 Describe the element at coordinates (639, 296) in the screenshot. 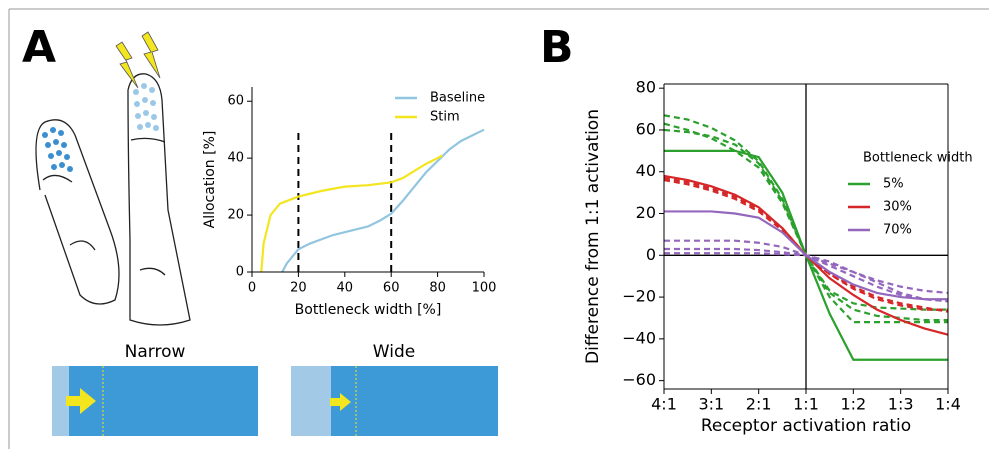

I see `y-tick-label: −20` at that location.